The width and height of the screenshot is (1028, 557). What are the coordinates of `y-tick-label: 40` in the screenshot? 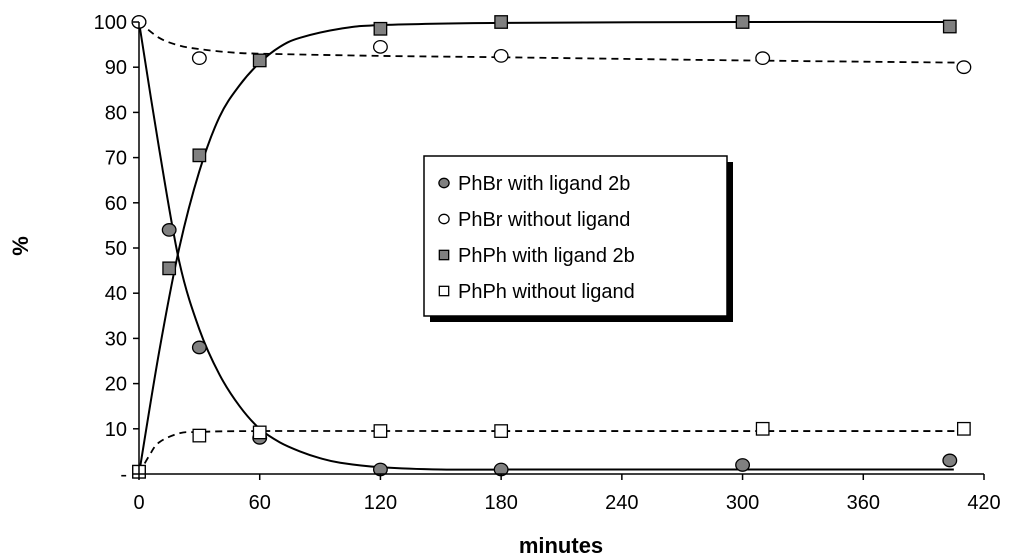 It's located at (116, 294).